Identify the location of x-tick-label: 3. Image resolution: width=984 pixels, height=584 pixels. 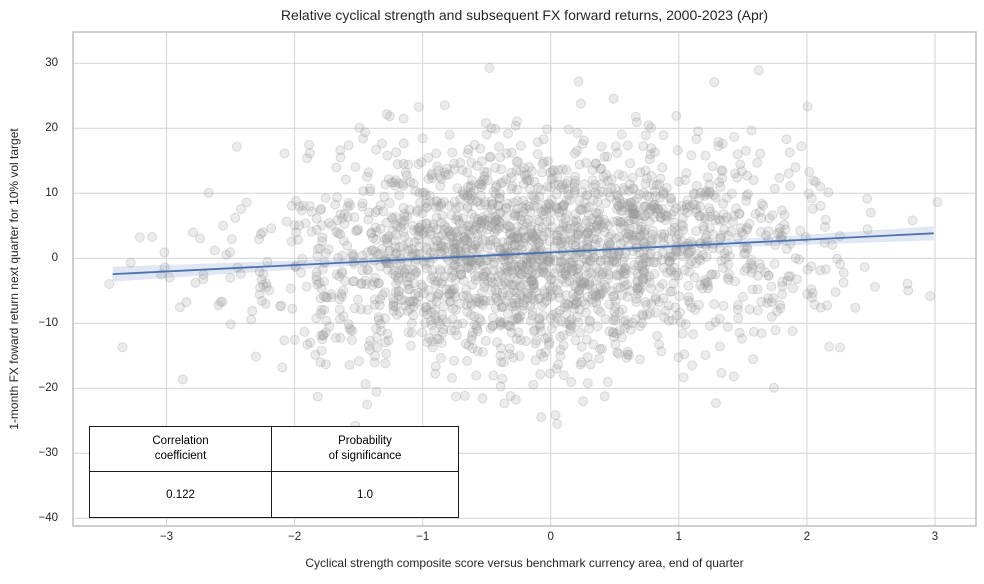
(935, 537).